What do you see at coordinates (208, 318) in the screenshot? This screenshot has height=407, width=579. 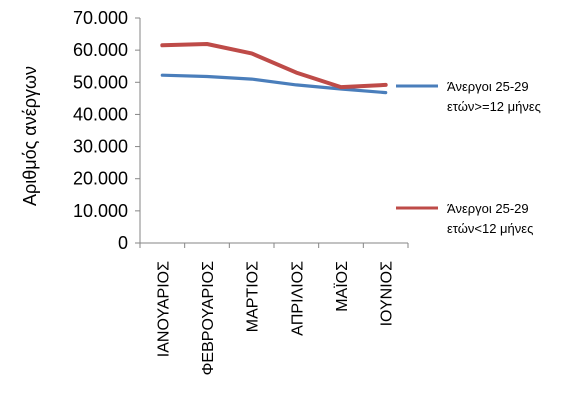 I see `x-tick-label: ΦΕΒΡΟΥΑΡΙΟΣ` at bounding box center [208, 318].